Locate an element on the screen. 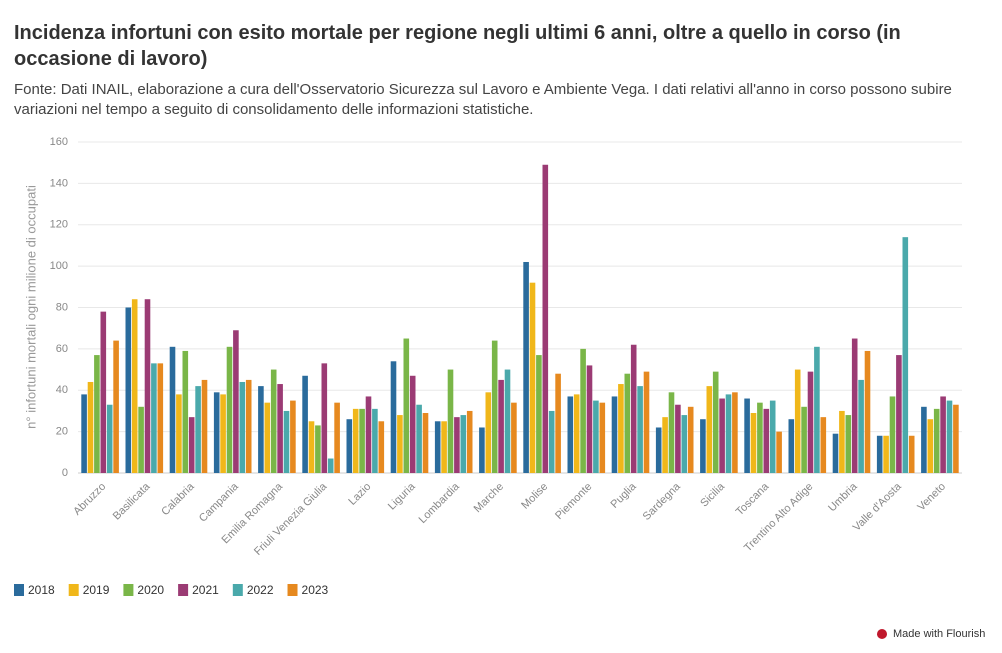 This screenshot has height=653, width=1002. legend-label: 2019 is located at coordinates (96, 590).